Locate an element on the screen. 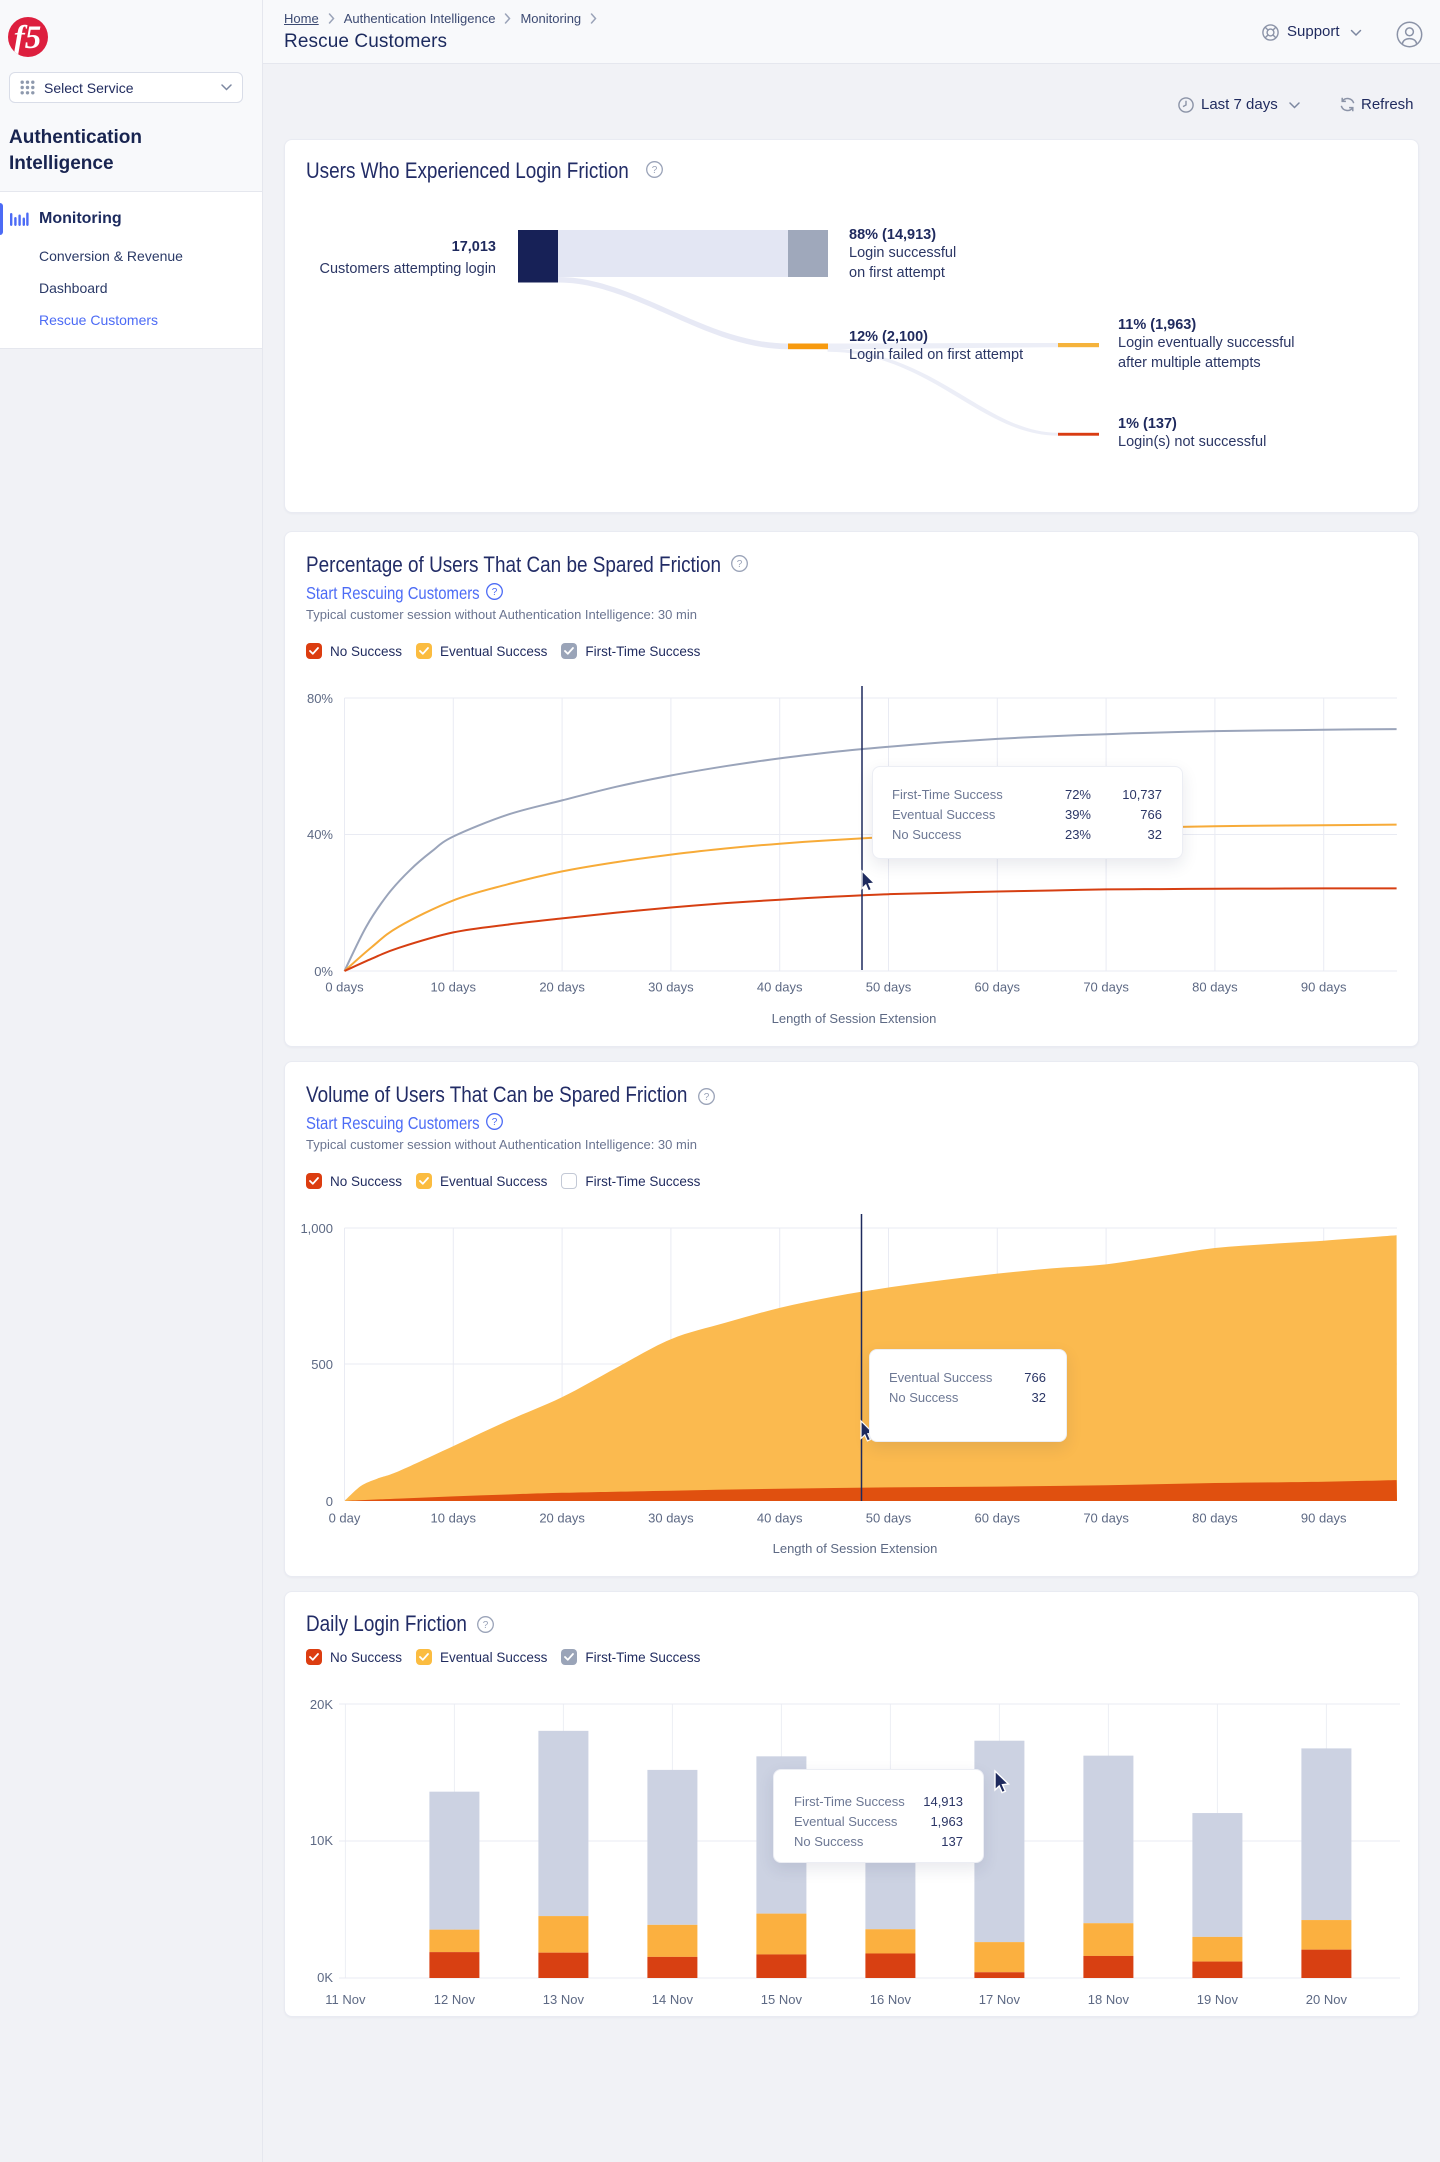 This screenshot has height=2162, width=1440. svg-text: 18 Nov is located at coordinates (1109, 1999).